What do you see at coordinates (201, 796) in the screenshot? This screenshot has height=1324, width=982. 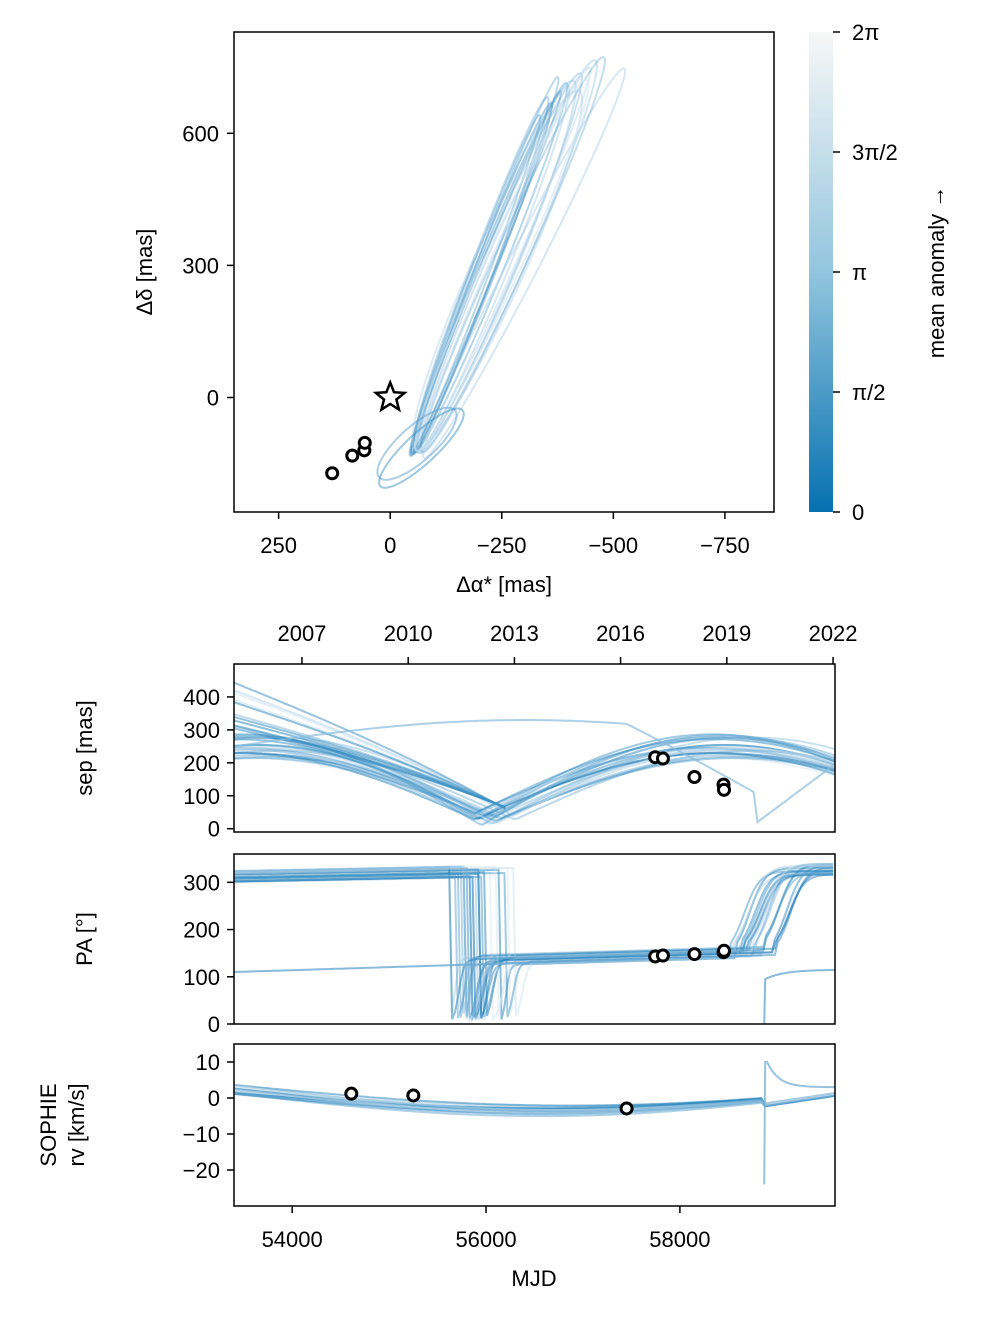 I see `sep-ytick-label: 100` at bounding box center [201, 796].